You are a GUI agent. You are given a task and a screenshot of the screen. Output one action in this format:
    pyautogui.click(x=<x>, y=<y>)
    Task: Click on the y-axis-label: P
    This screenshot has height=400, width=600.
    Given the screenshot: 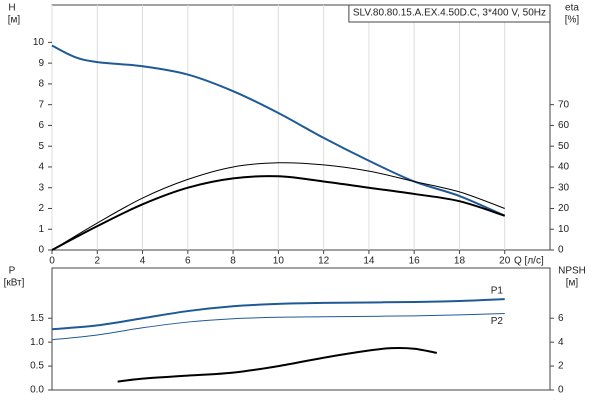 What is the action you would take?
    pyautogui.click(x=12, y=271)
    